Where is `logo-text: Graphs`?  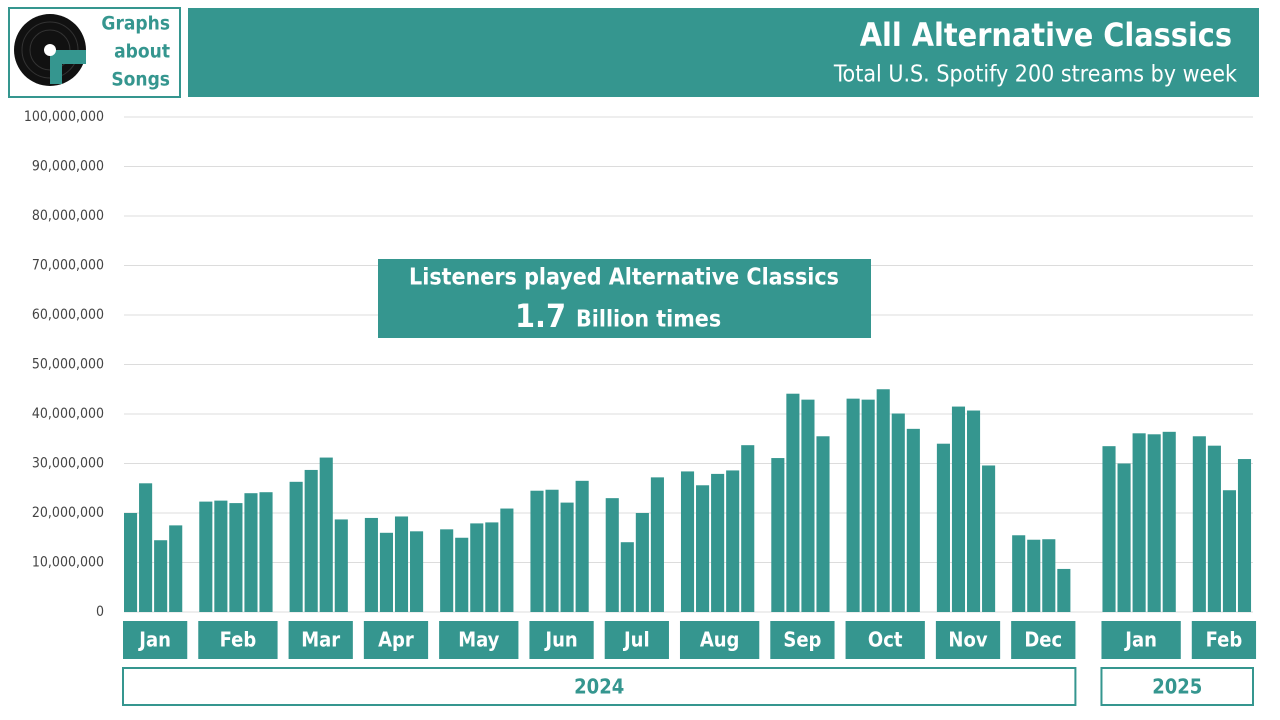 logo-text: Graphs is located at coordinates (135, 24).